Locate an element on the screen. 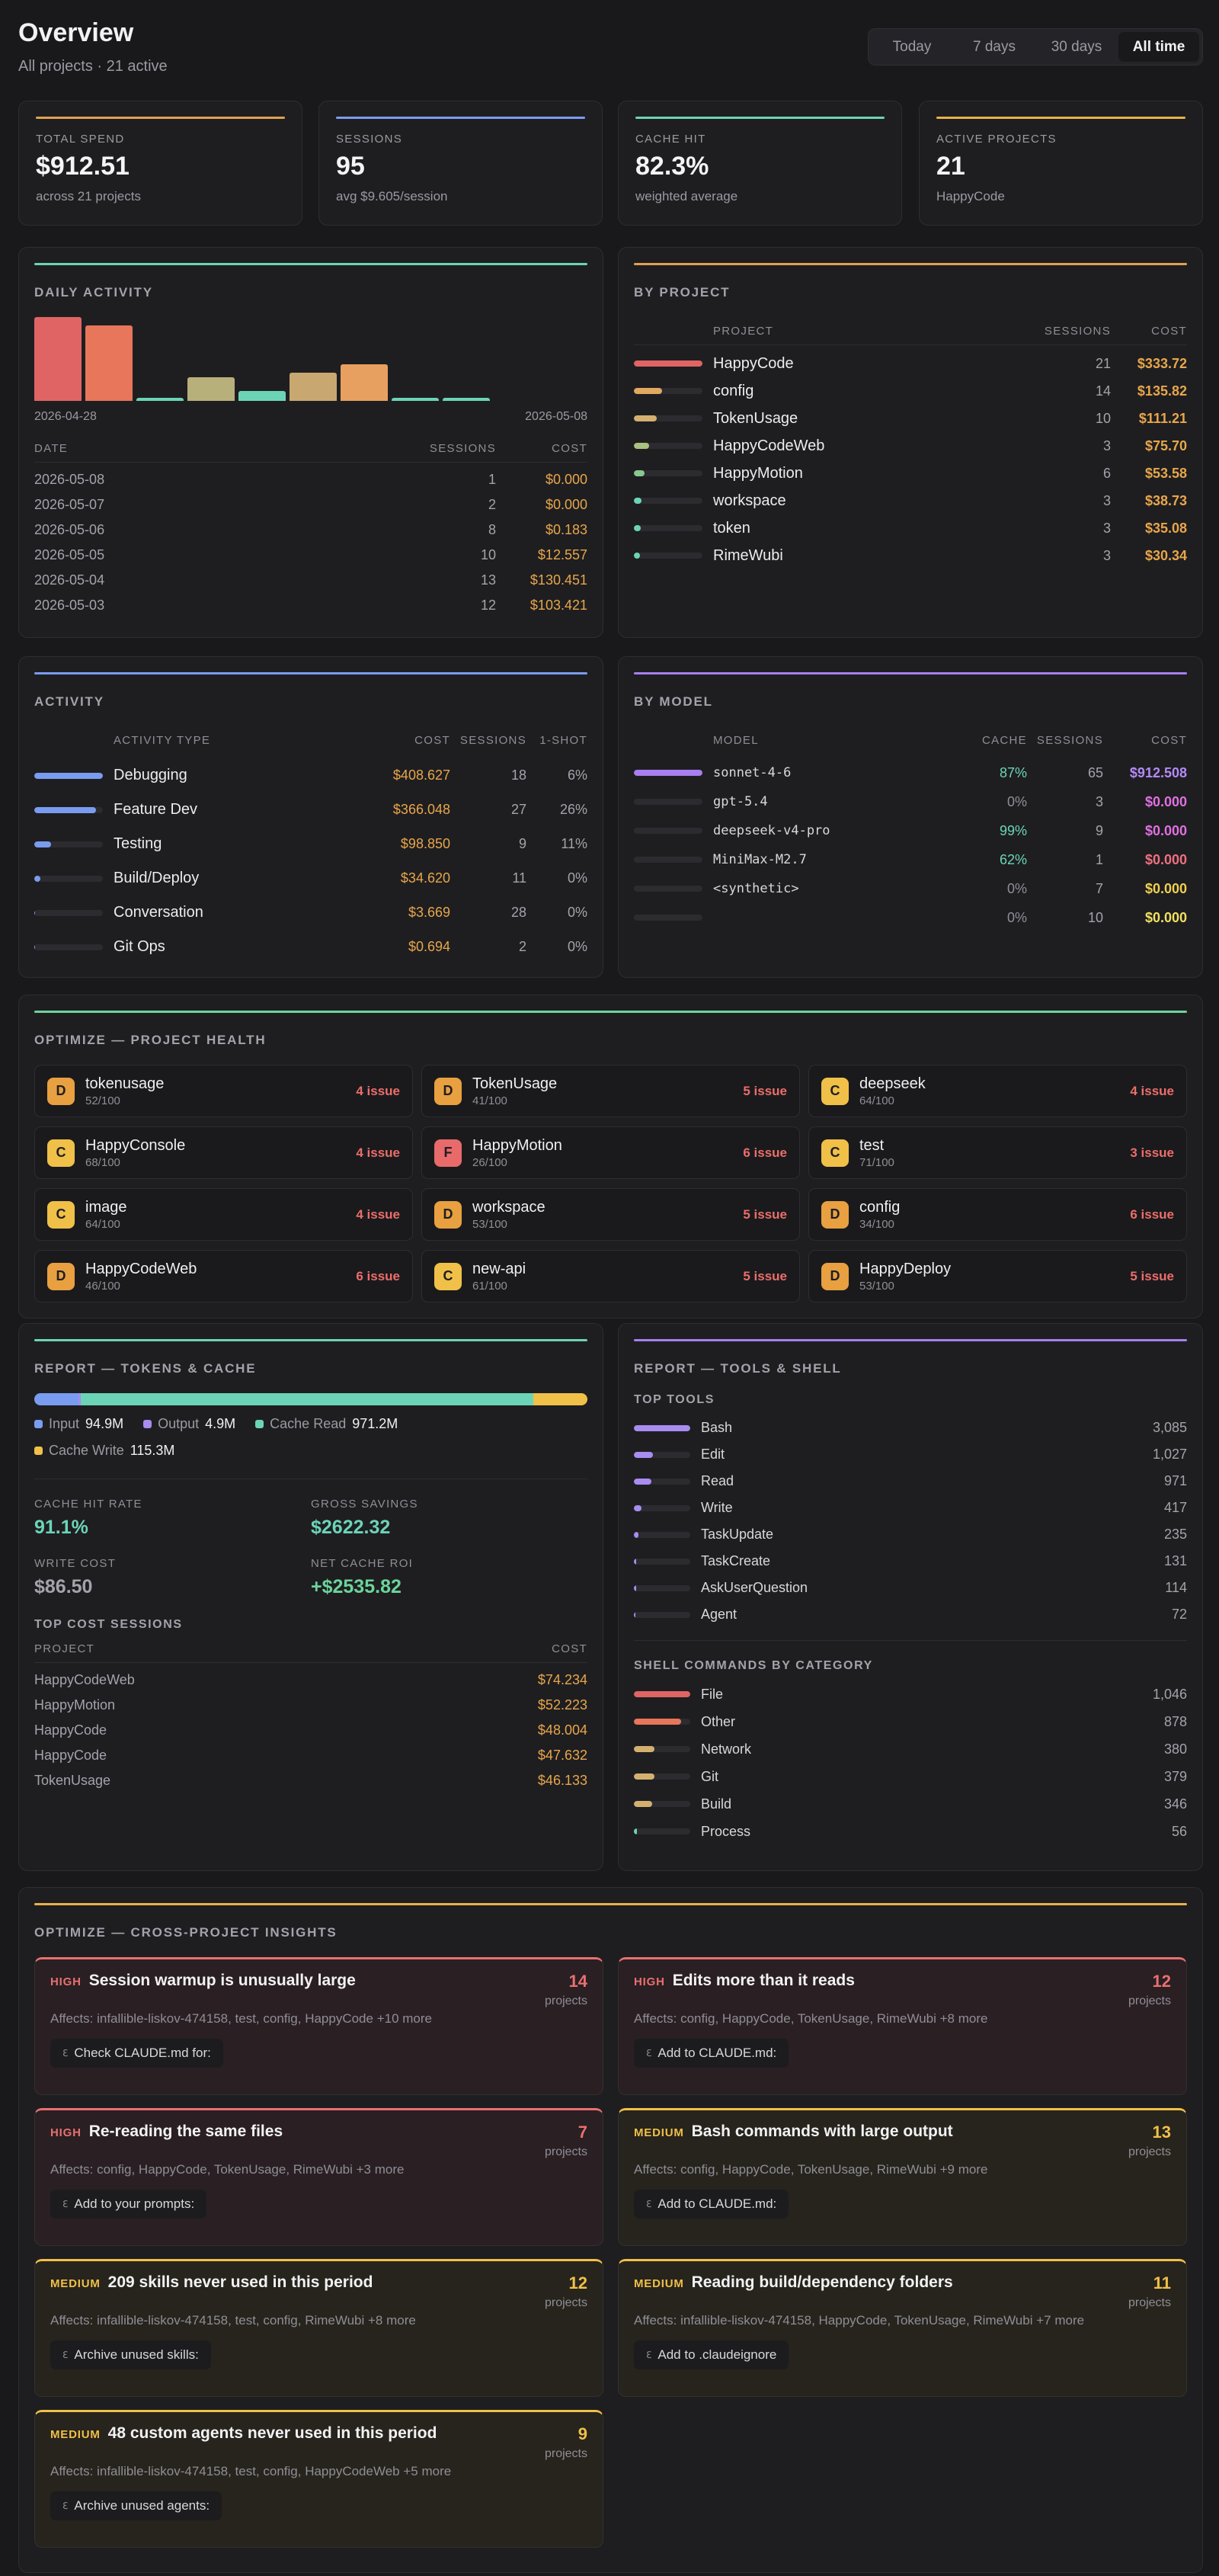  insight-action: ℇ Archive unused agents: is located at coordinates (136, 2505).